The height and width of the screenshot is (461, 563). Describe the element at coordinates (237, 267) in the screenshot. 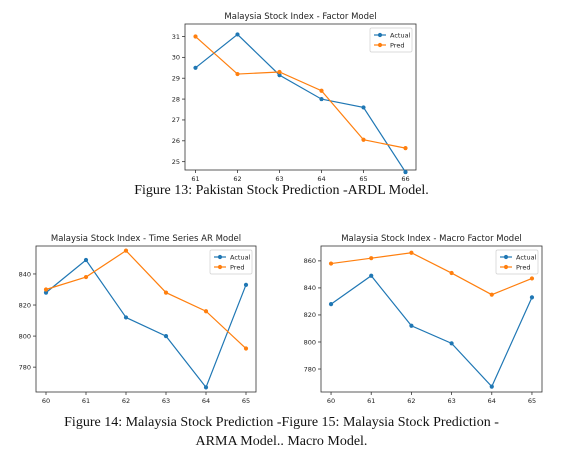

I see `chart-ar-legend-pred-label: Pred` at that location.